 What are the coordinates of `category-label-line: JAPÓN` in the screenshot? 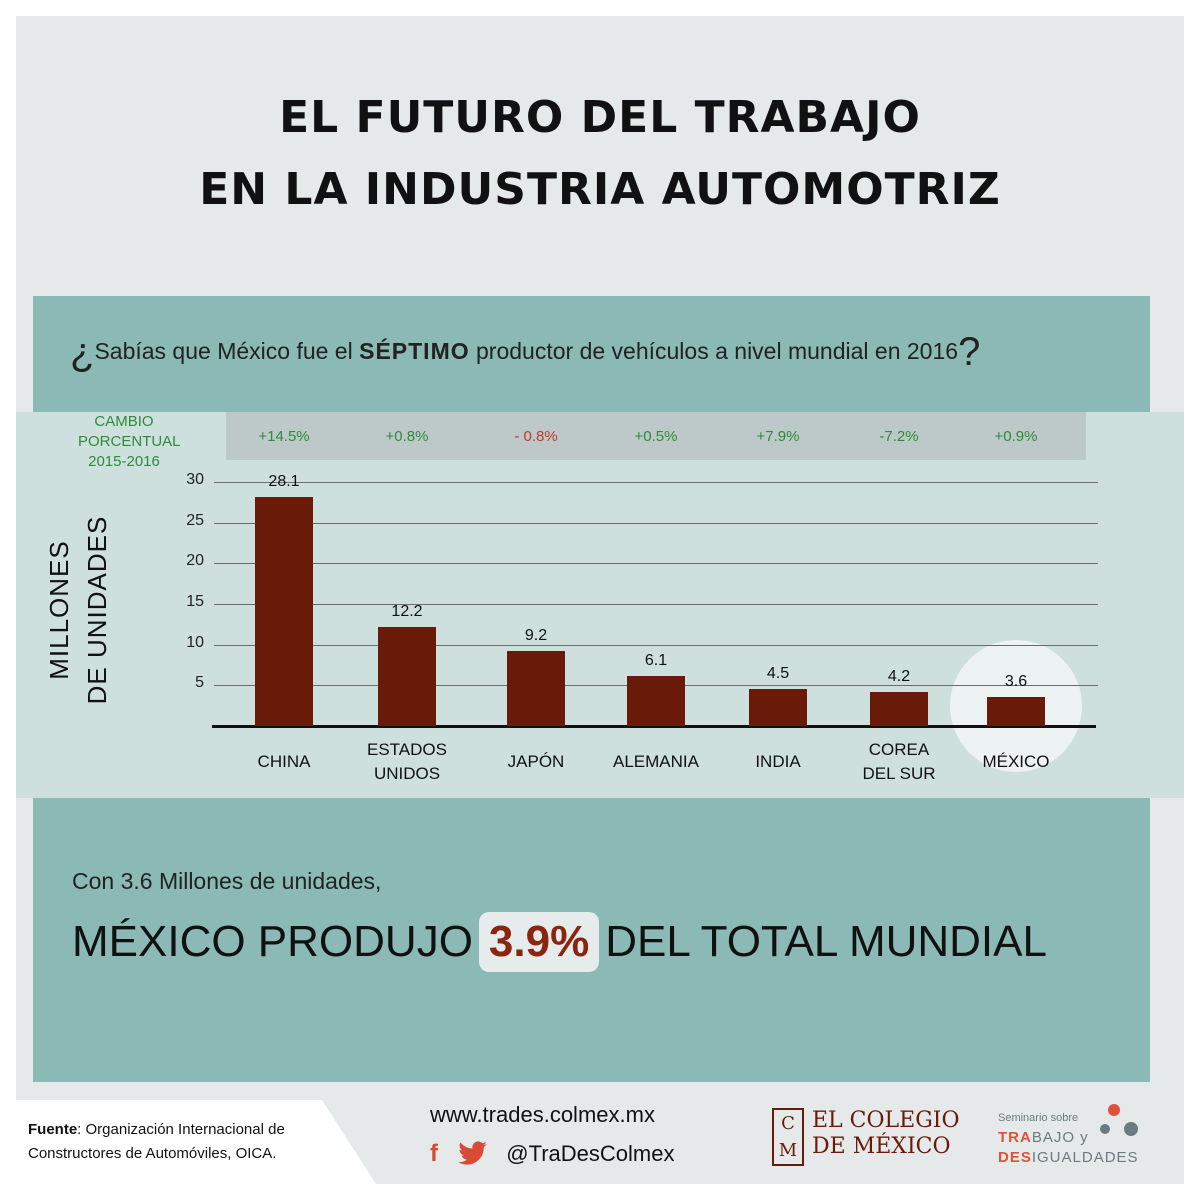 It's located at (536, 761).